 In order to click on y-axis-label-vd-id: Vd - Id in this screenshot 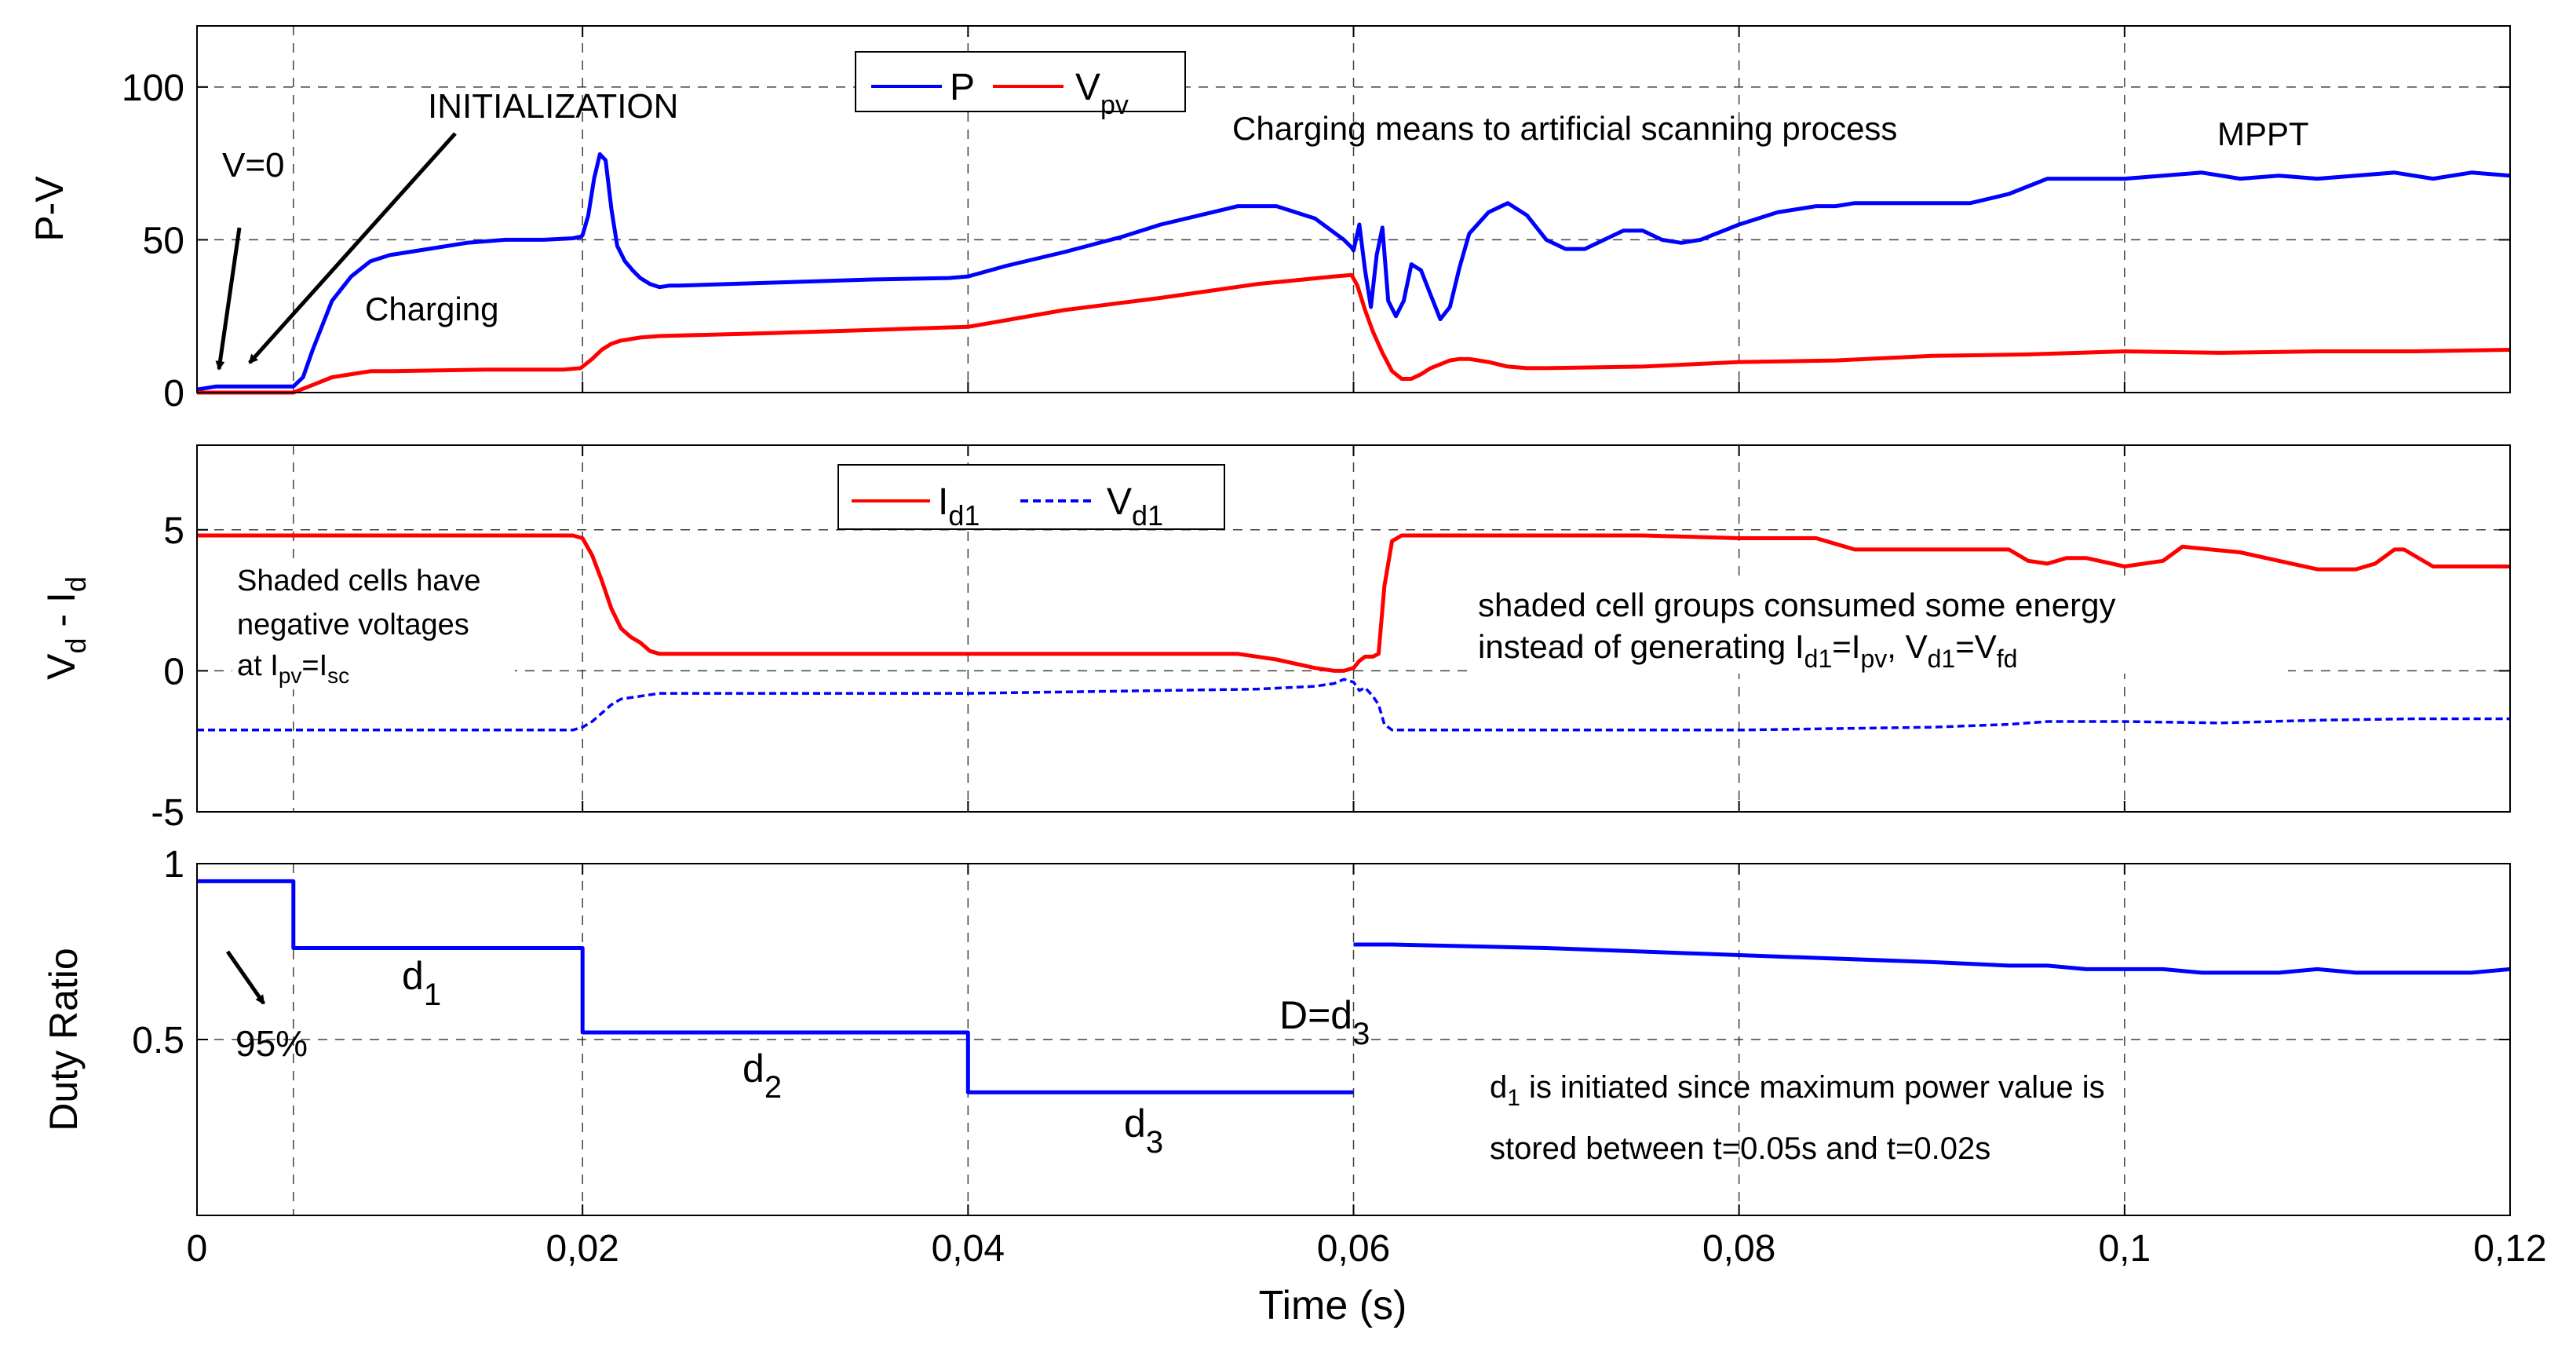, I will do `click(65, 628)`.